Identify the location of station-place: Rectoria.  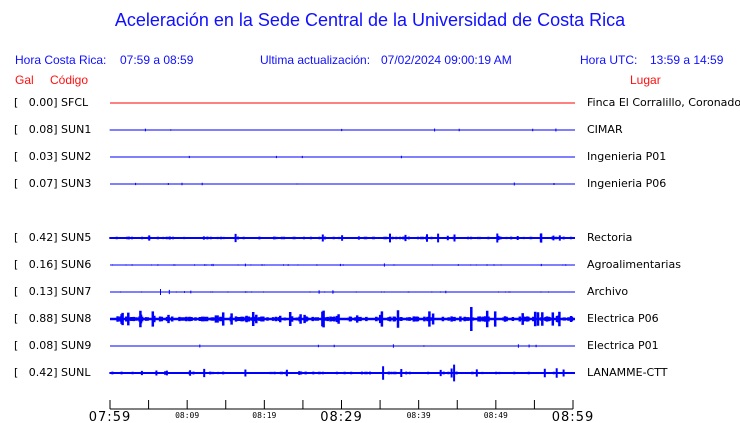
(610, 237).